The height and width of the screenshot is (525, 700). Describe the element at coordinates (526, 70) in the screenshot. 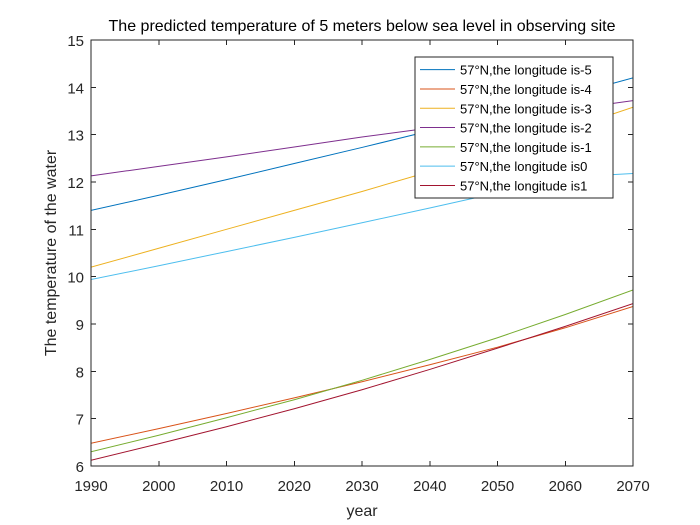

I see `legend-label: 57°N,the longitude is-5` at that location.